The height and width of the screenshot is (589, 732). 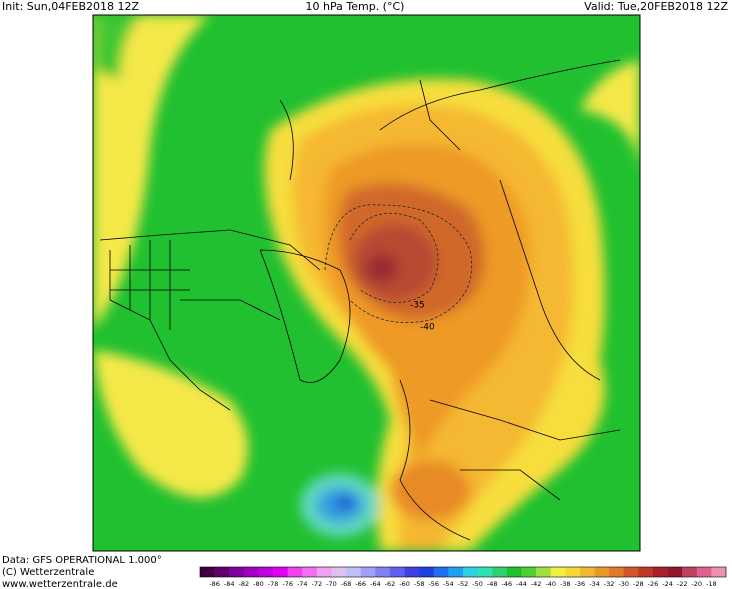 What do you see at coordinates (667, 584) in the screenshot?
I see `colorbar-label: -24` at bounding box center [667, 584].